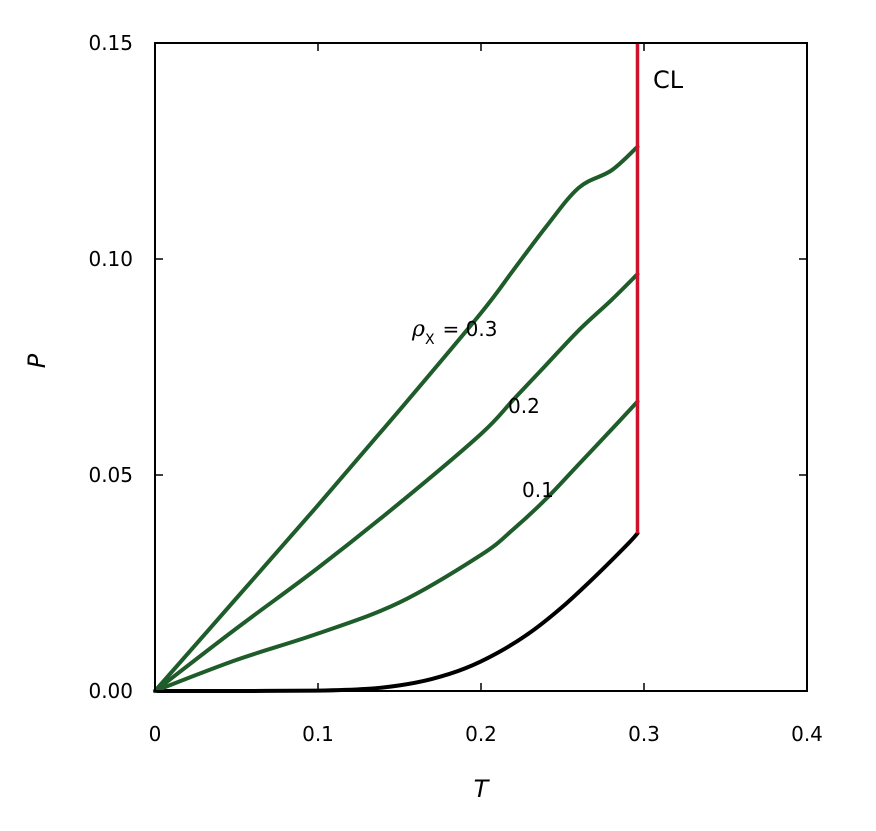 The width and height of the screenshot is (876, 831). What do you see at coordinates (418, 329) in the screenshot?
I see `rho-symbol: ρ` at bounding box center [418, 329].